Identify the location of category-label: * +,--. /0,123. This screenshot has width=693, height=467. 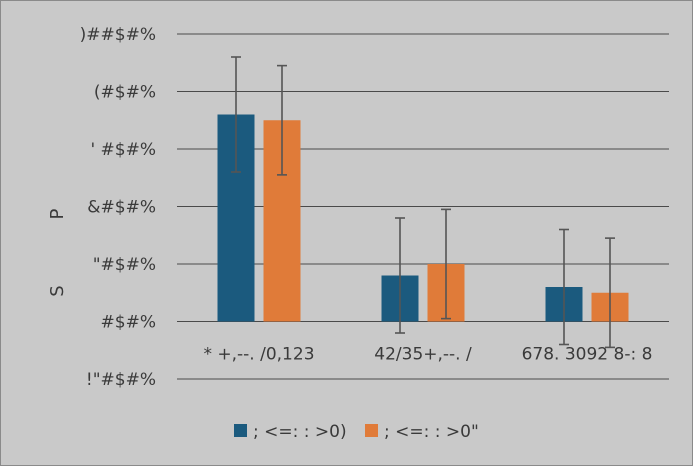
(258, 355).